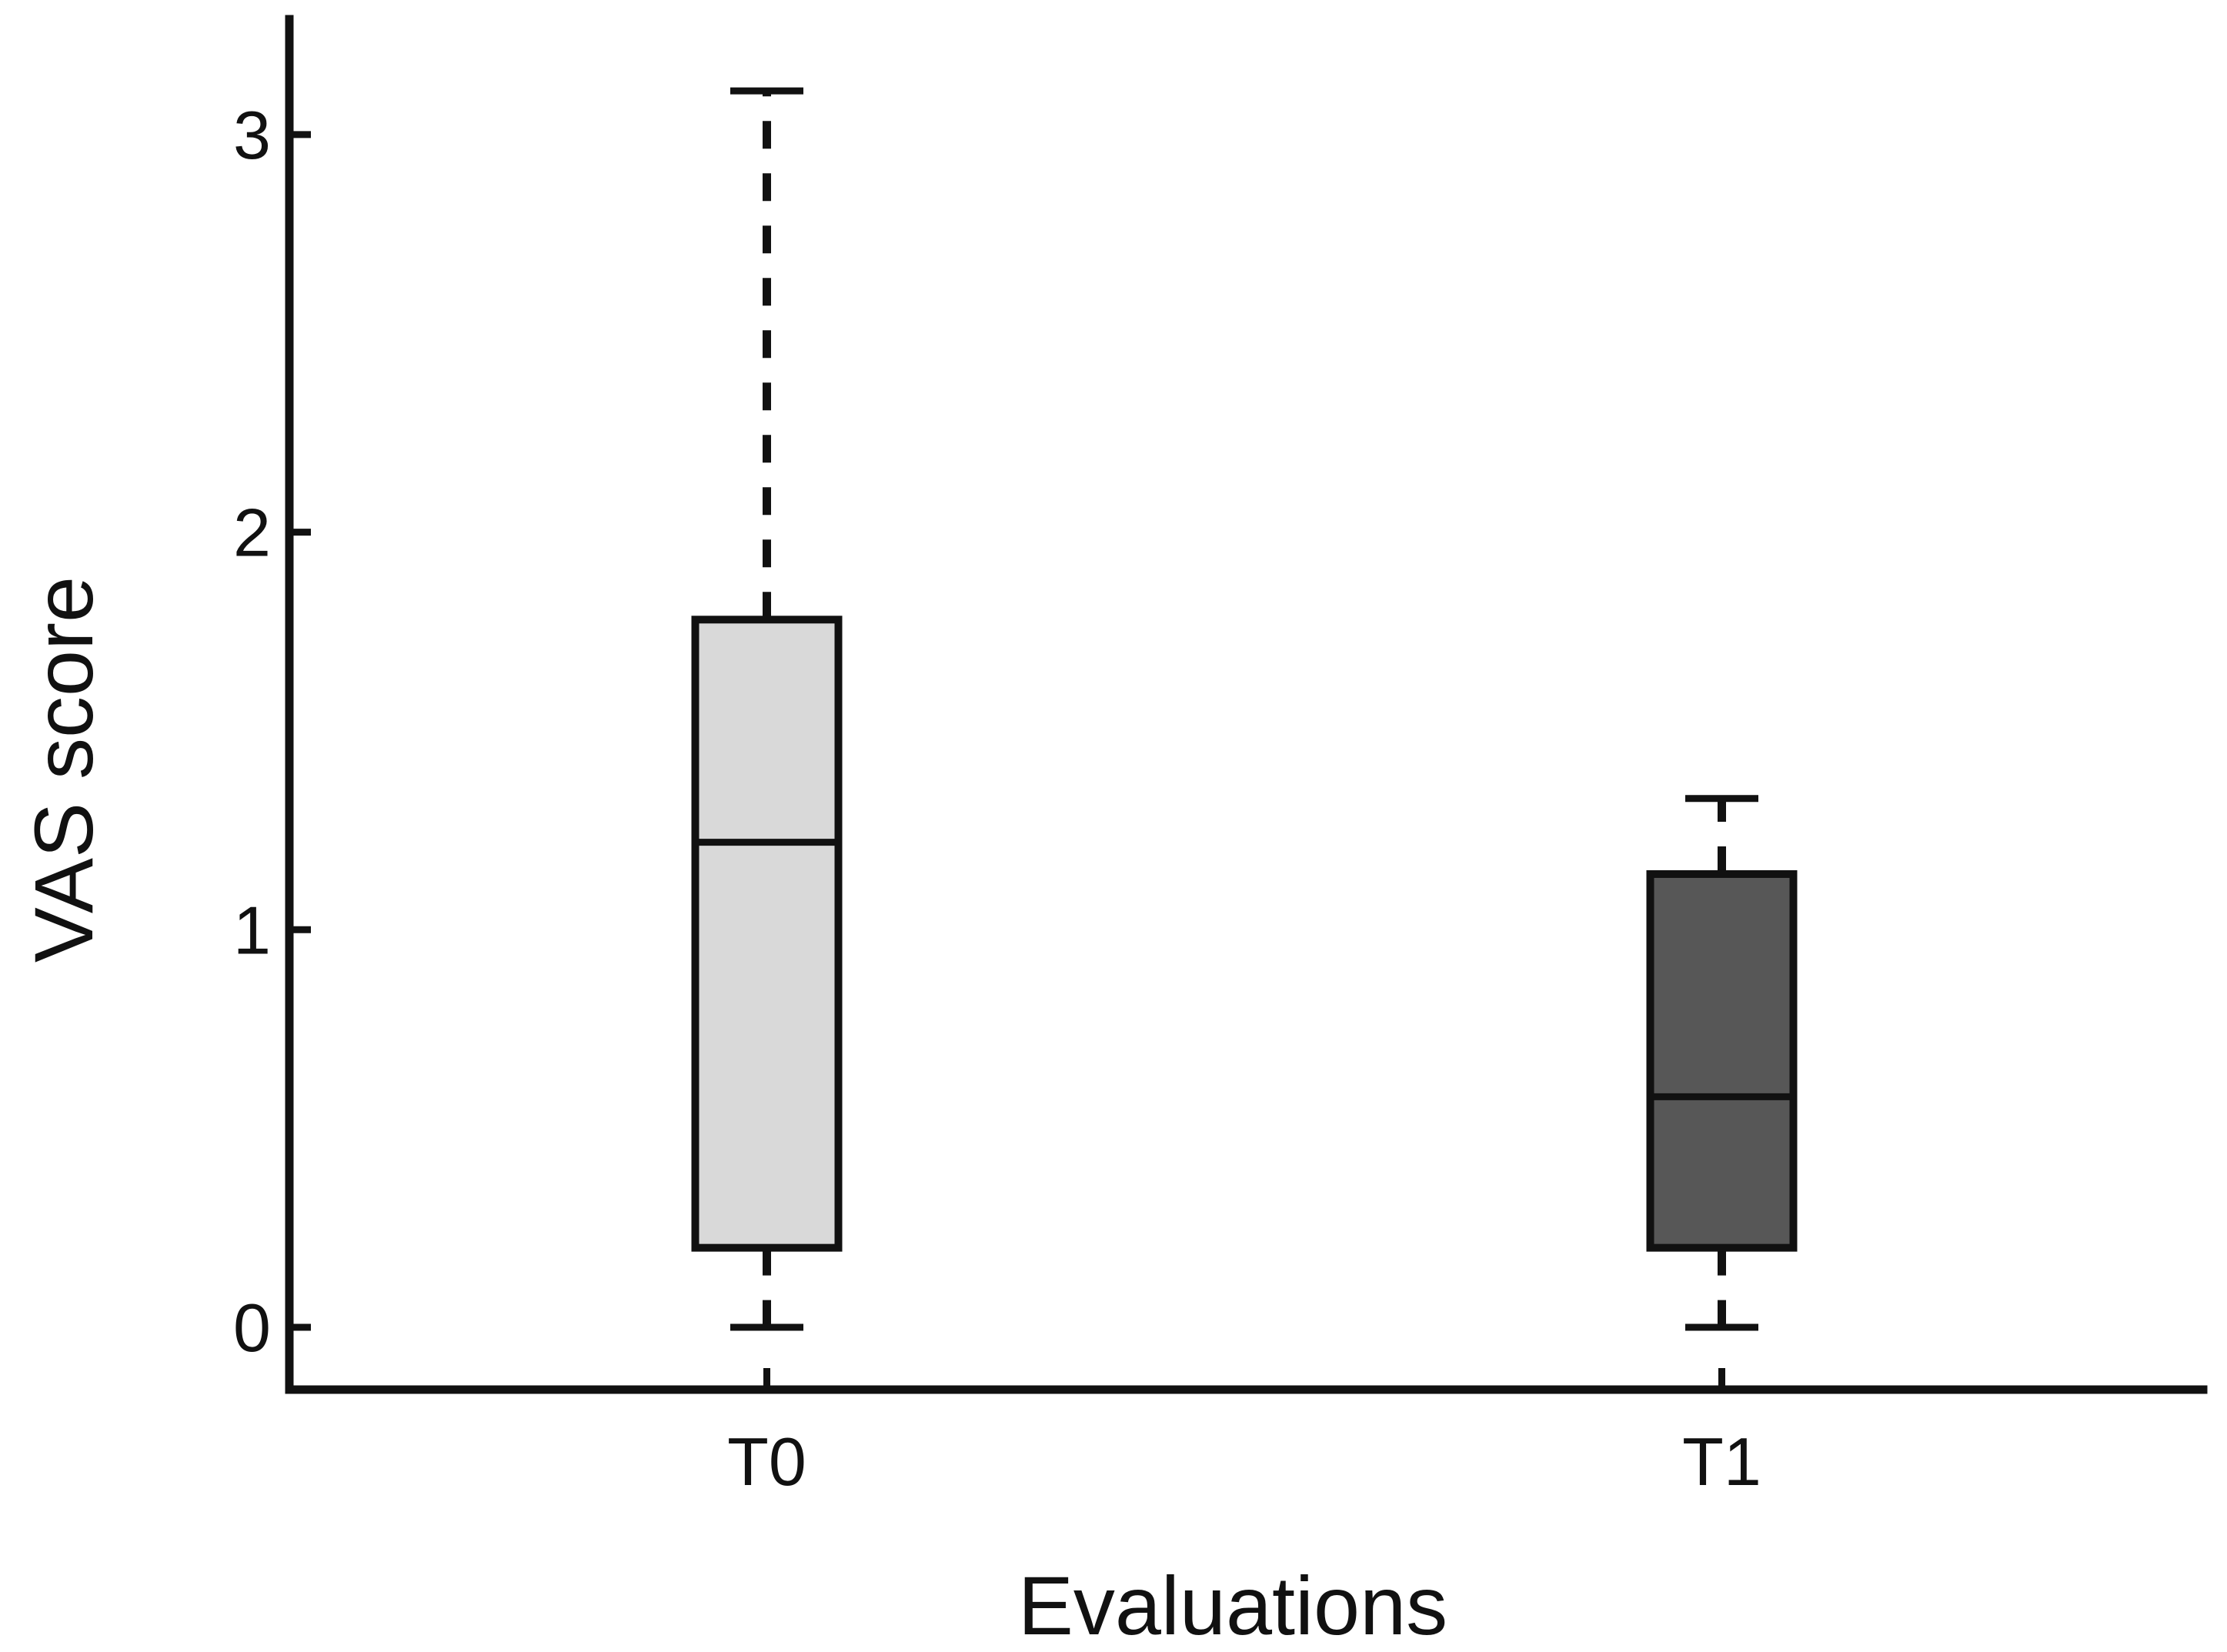 The image size is (2227, 1652). Describe the element at coordinates (252, 1328) in the screenshot. I see `y-tick-label-0: 0` at that location.